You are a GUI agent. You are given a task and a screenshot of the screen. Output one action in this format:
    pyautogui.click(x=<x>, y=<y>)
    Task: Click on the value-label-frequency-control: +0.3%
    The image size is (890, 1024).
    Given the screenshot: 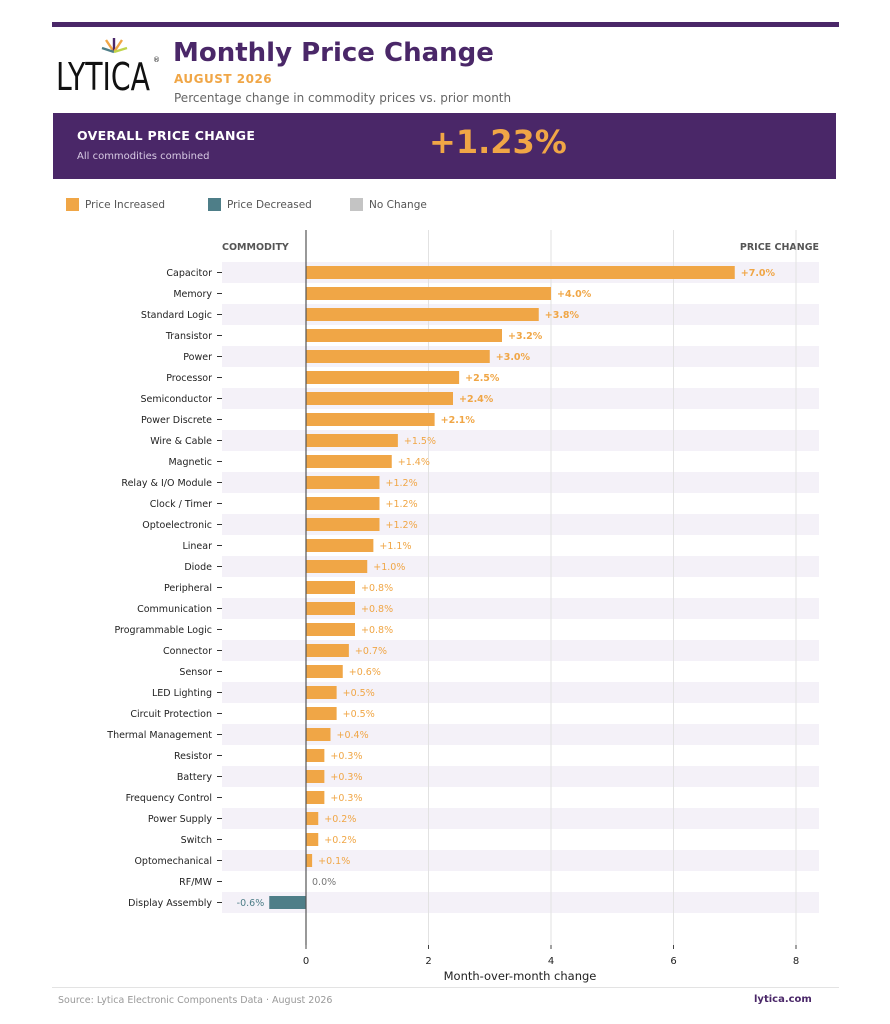 What is the action you would take?
    pyautogui.click(x=346, y=798)
    